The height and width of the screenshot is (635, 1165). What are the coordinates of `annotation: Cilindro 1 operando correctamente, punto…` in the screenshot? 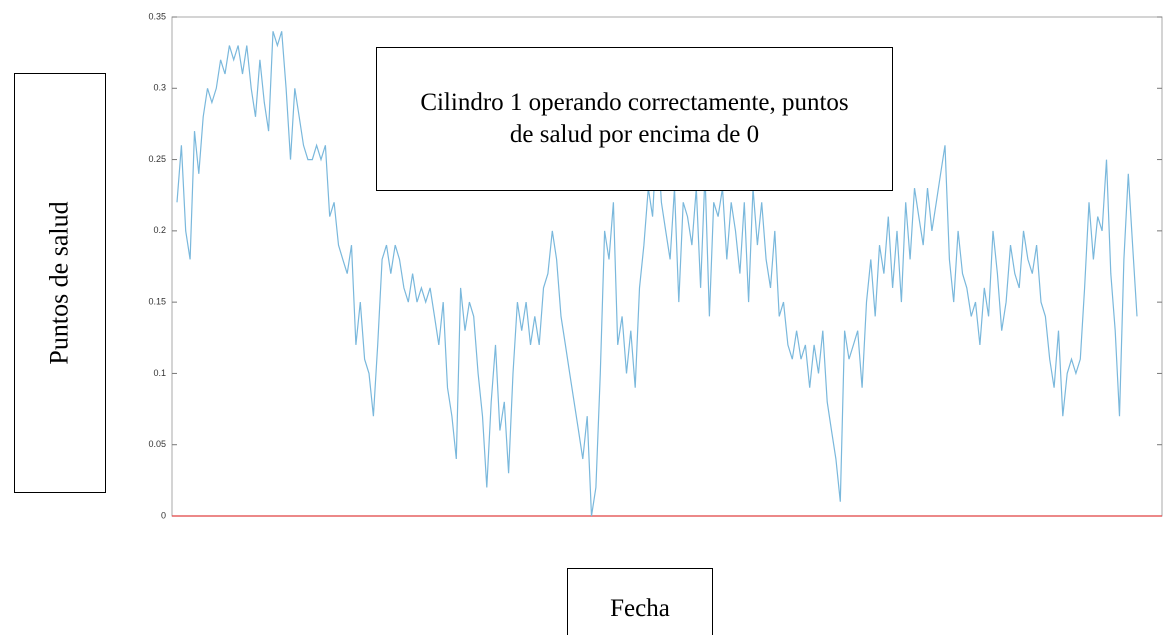 It's located at (634, 119).